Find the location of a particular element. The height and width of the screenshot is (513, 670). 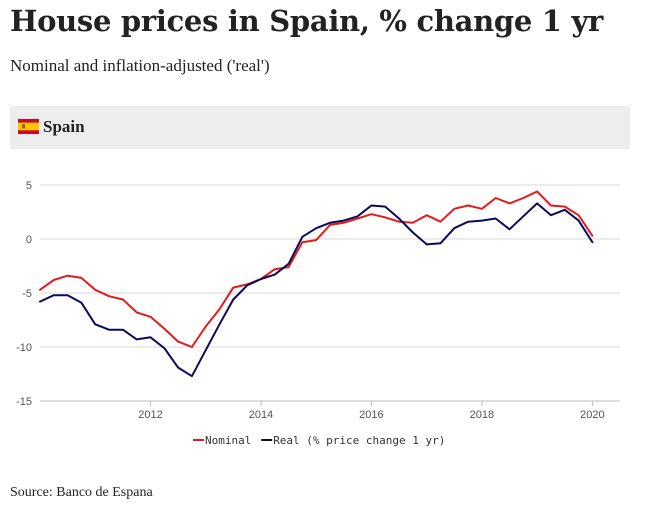

source-note: Source: Banco de Espana is located at coordinates (81, 492).